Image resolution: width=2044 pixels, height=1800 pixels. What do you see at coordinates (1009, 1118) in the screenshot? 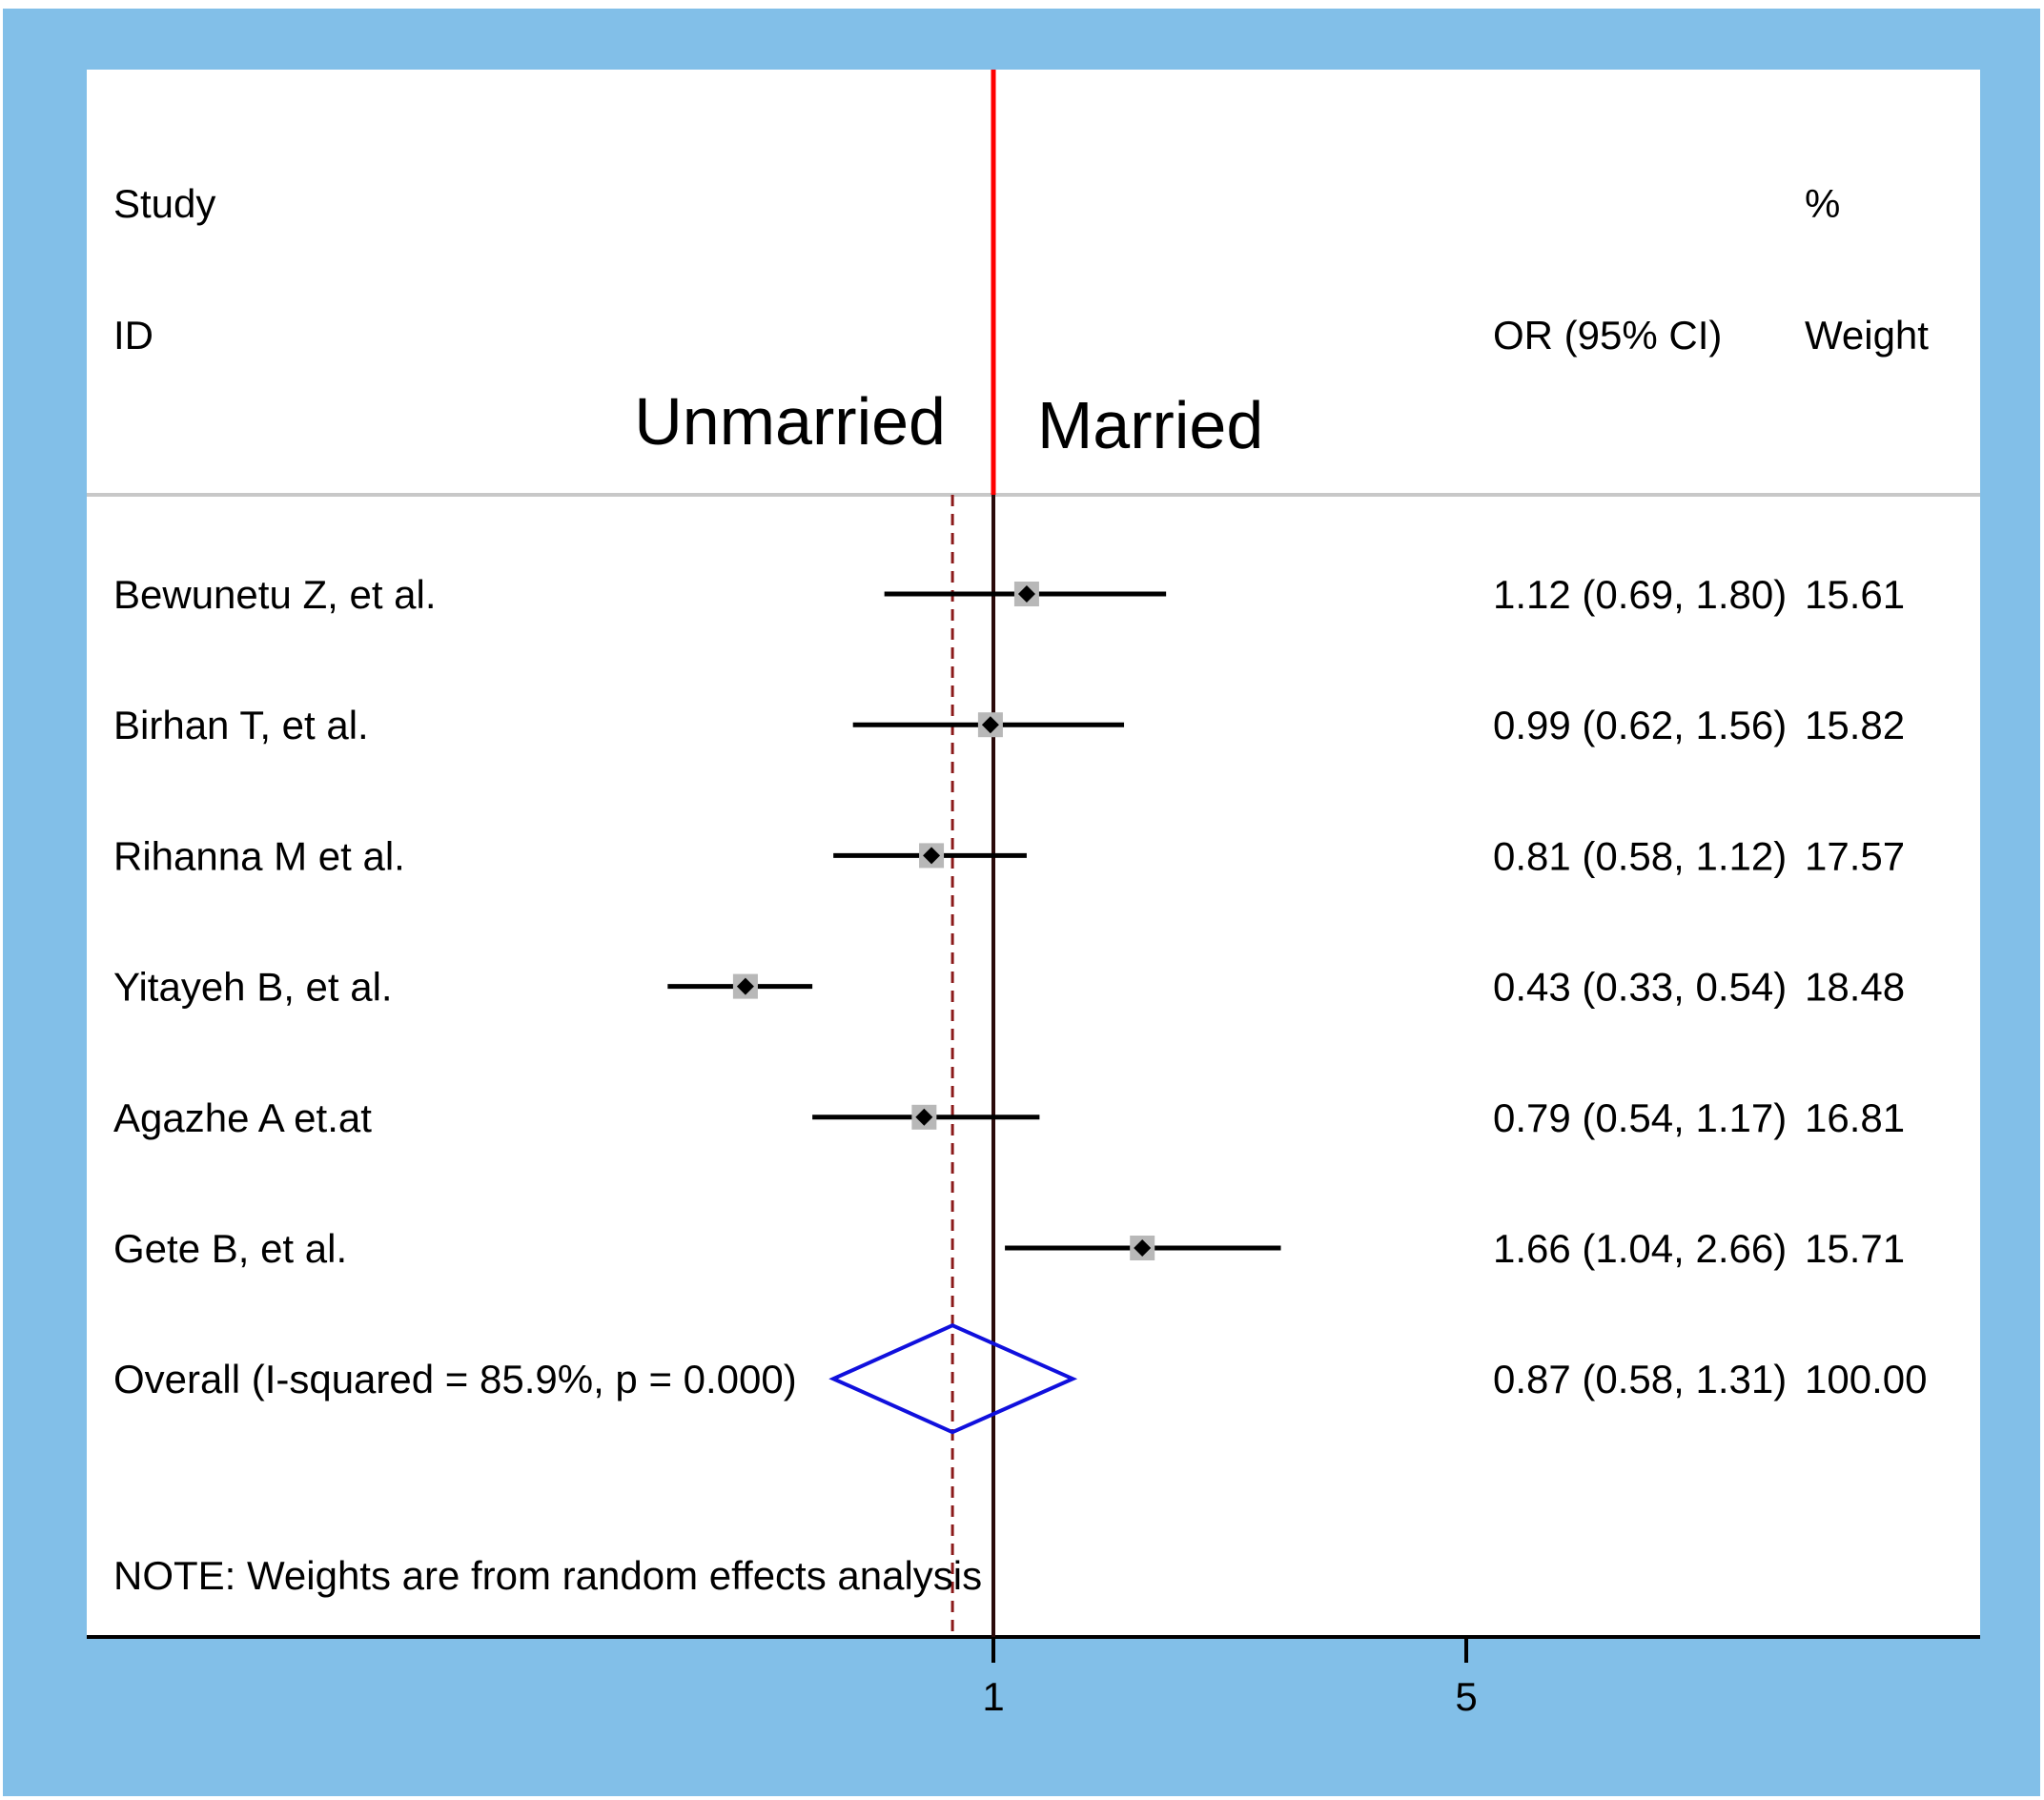
I see `study-row: Agazhe A et.at 0.79 (0.54, 1.17) 16.81` at bounding box center [1009, 1118].